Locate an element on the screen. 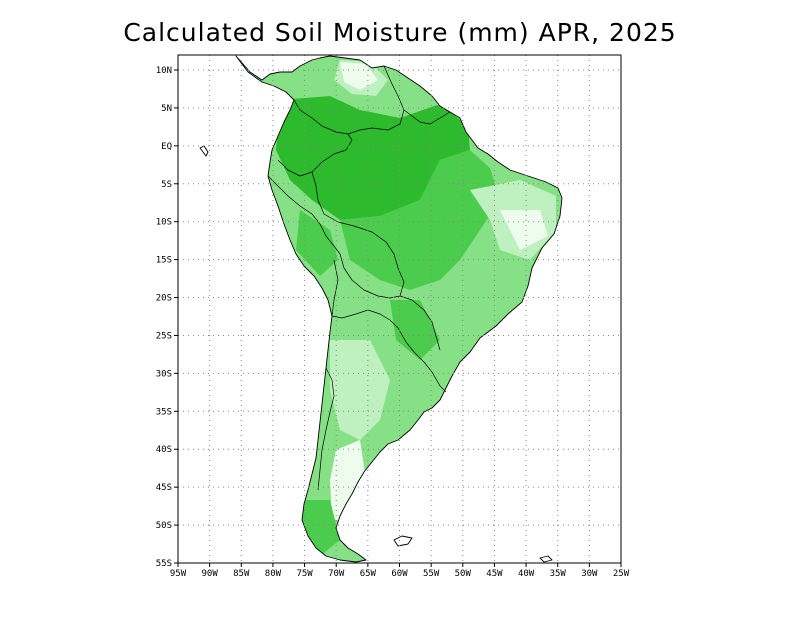  lon-tick-label: 60W is located at coordinates (399, 574).